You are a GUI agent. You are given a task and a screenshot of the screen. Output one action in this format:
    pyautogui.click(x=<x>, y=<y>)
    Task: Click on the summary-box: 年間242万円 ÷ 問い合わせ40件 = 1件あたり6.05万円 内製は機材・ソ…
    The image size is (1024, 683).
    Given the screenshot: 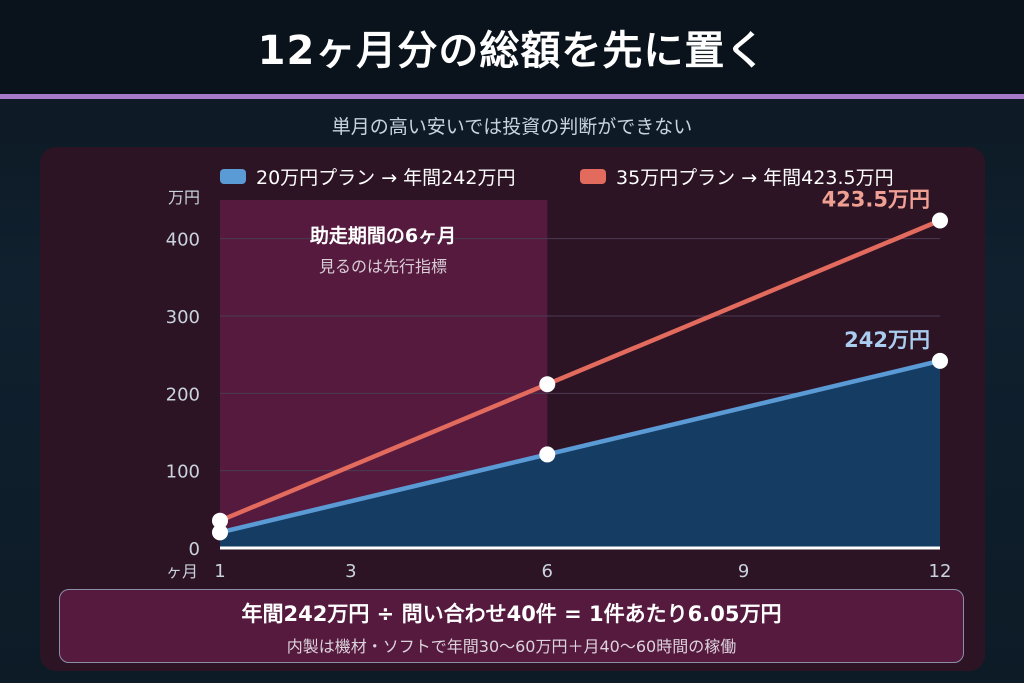 What is the action you would take?
    pyautogui.click(x=511, y=626)
    